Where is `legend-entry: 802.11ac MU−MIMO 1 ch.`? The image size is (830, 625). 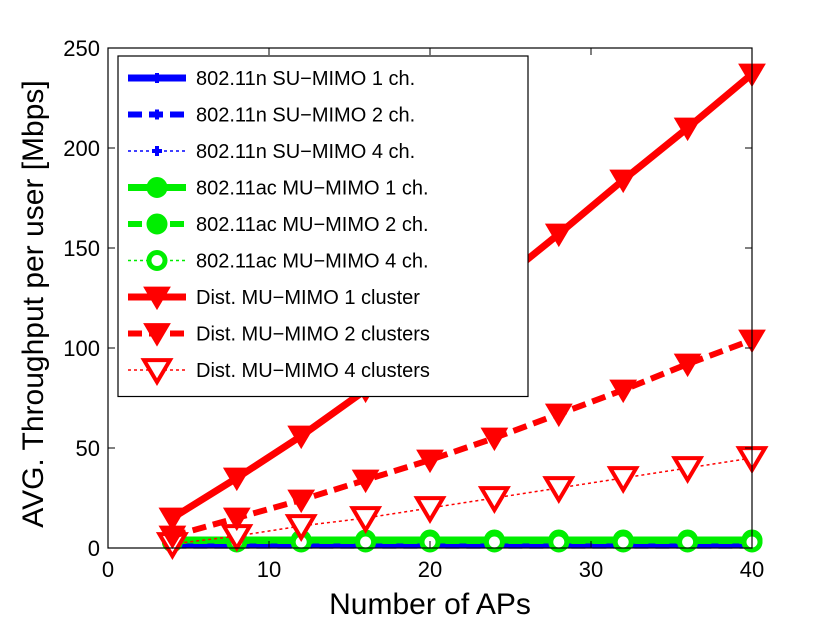 legend-entry: 802.11ac MU−MIMO 1 ch. is located at coordinates (278, 188).